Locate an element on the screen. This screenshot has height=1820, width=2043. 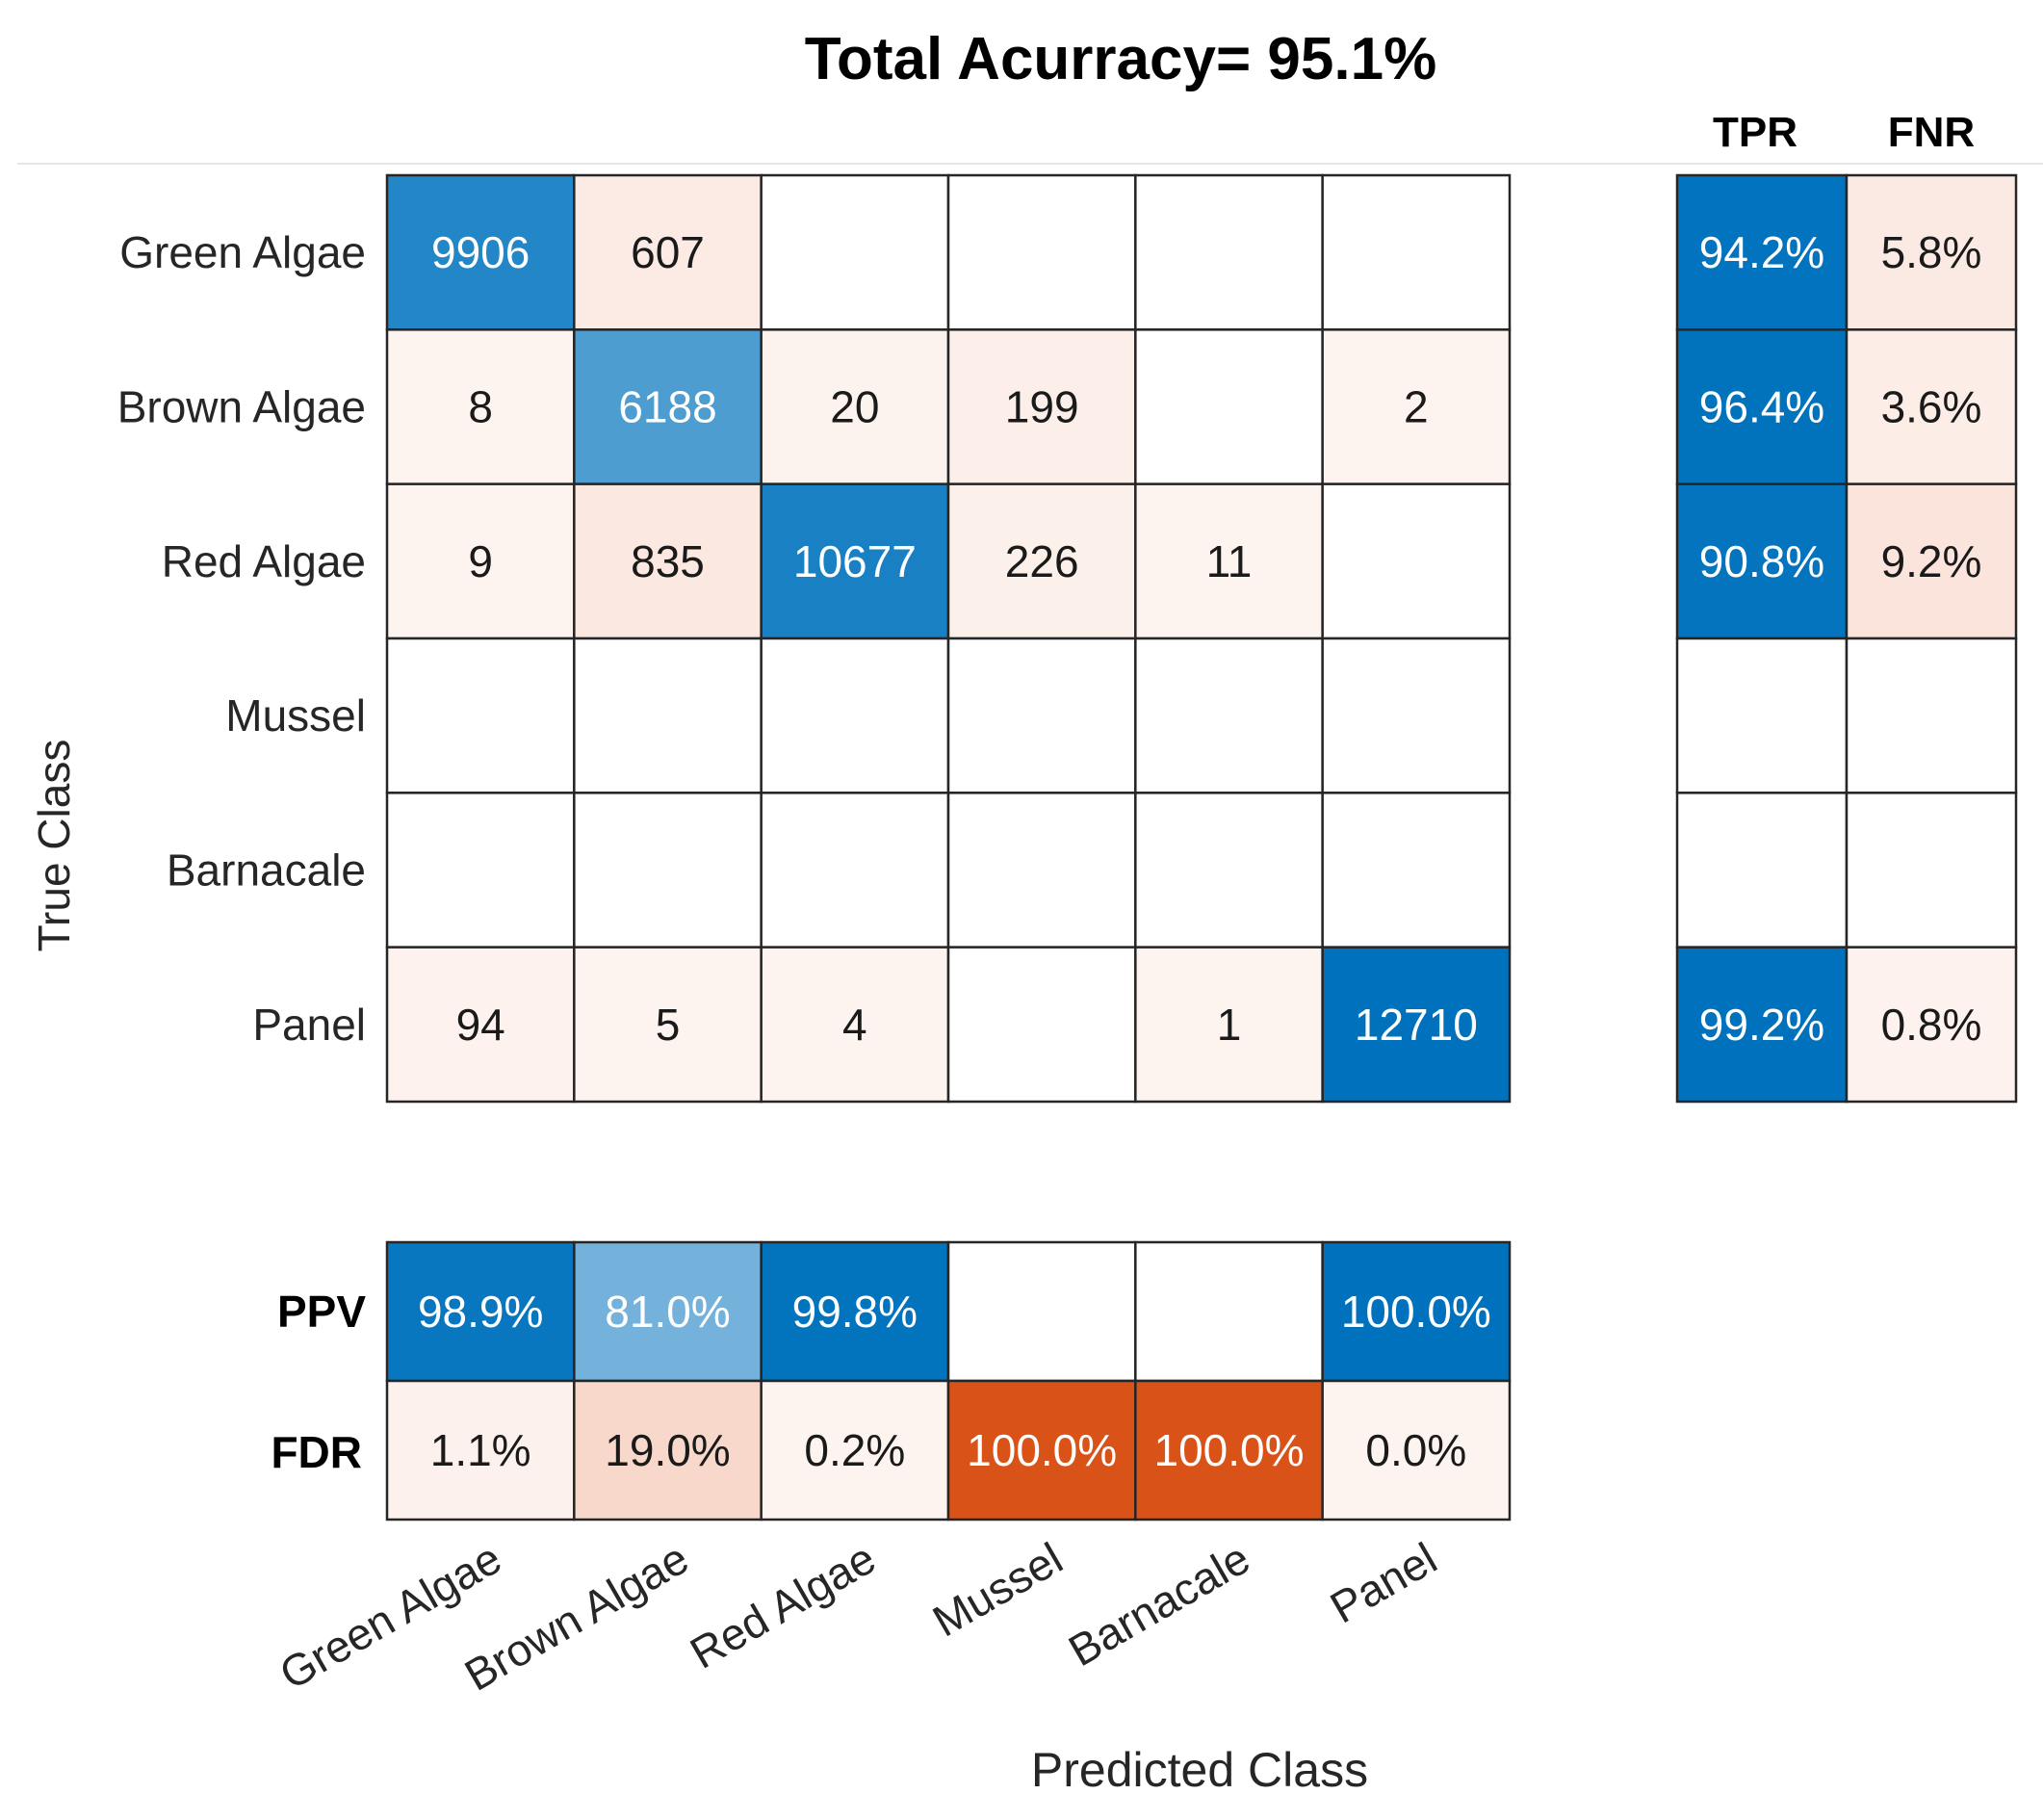
column-tick-label: Panel is located at coordinates (1384, 1583).